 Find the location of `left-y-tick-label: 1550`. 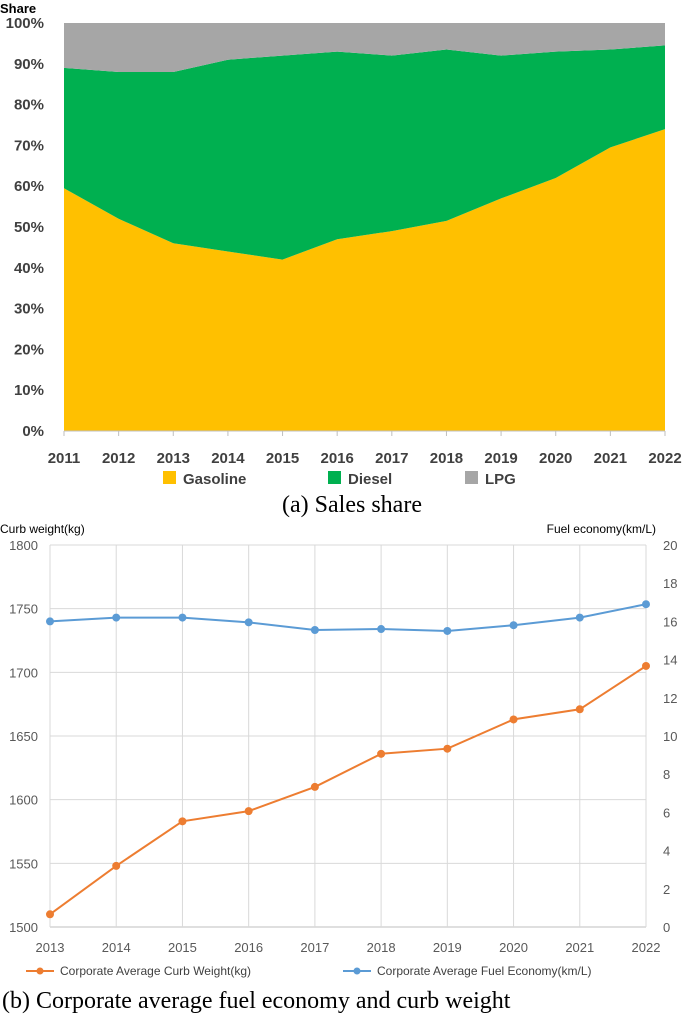

left-y-tick-label: 1550 is located at coordinates (23, 863).